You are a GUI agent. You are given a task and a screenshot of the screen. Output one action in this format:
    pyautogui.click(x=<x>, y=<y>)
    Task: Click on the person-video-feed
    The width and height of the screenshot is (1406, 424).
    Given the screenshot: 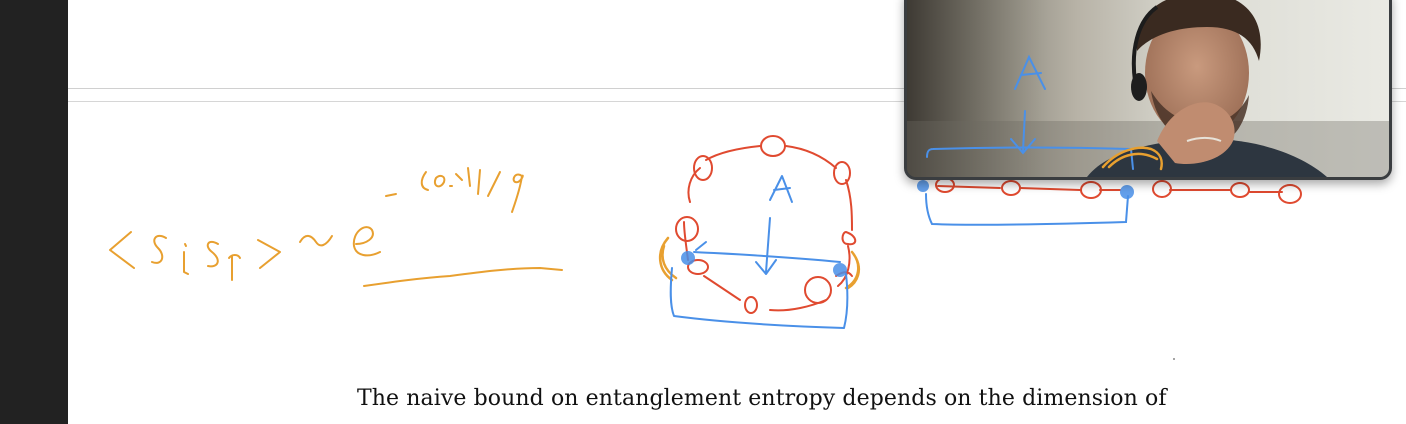 What is the action you would take?
    pyautogui.click(x=1148, y=88)
    